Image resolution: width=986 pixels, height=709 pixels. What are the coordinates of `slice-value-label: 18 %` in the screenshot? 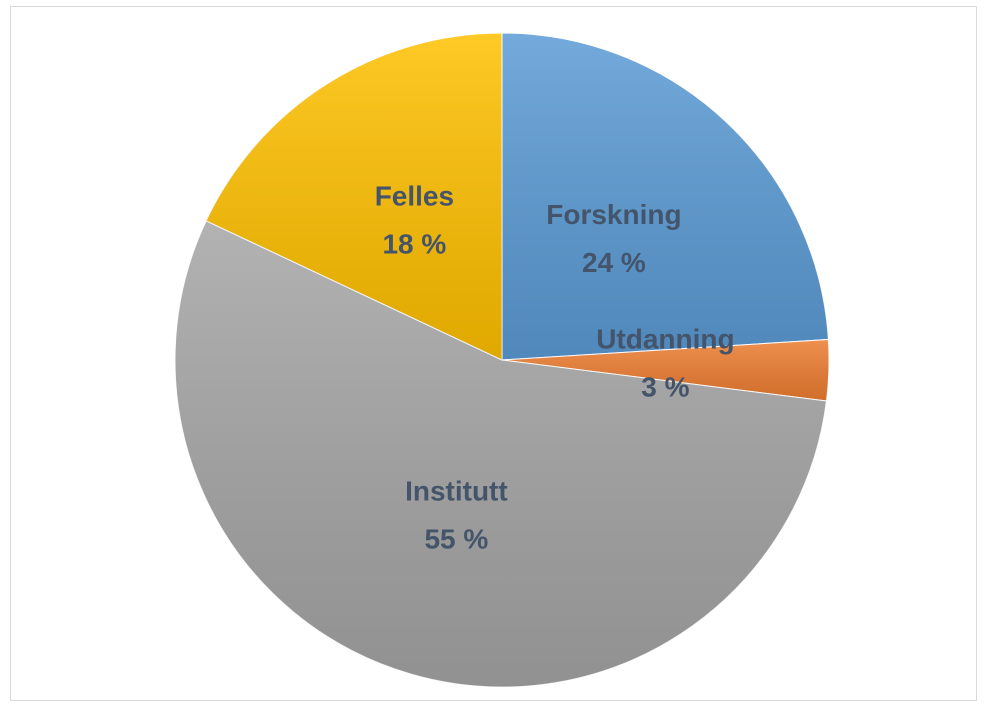 It's located at (414, 243).